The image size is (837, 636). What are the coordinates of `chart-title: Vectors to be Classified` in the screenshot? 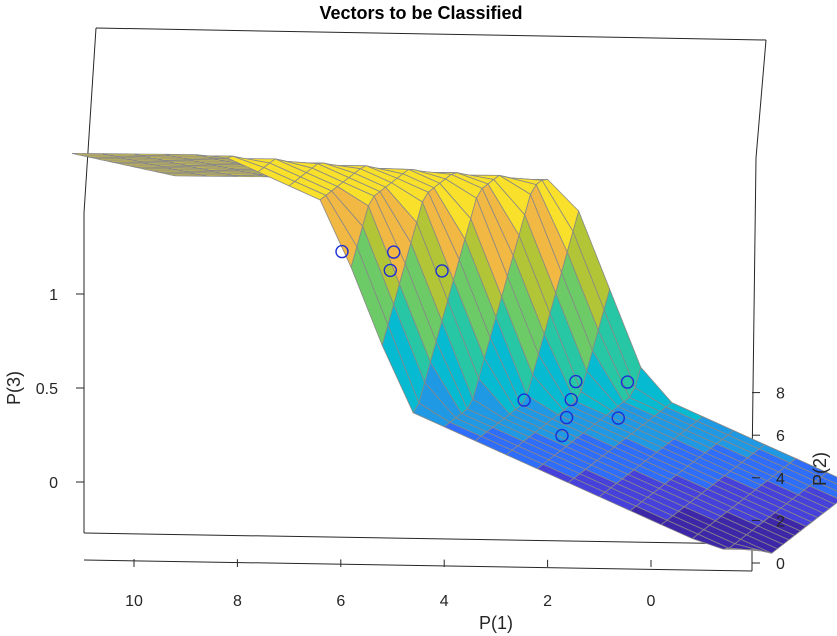 It's located at (420, 13).